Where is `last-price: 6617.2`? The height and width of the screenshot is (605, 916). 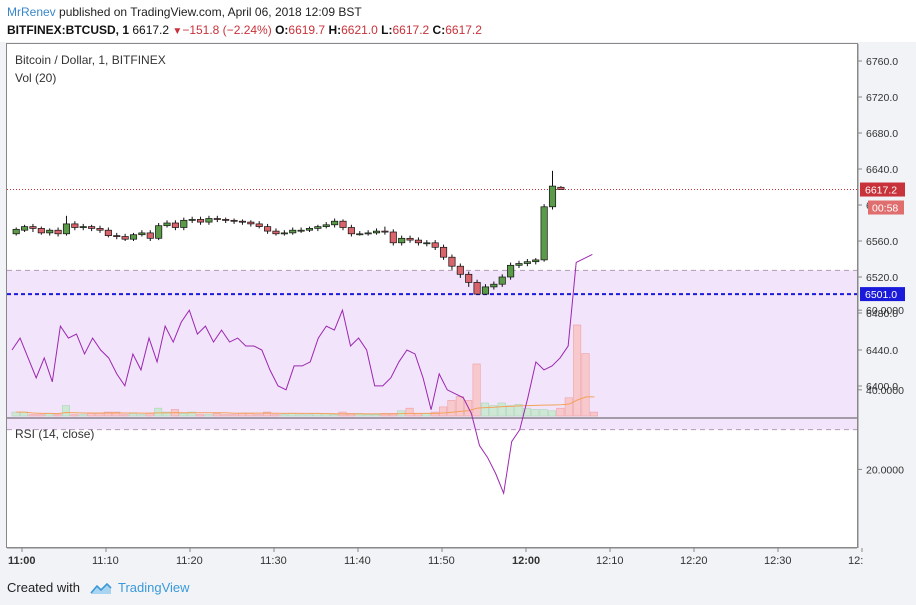 last-price: 6617.2 is located at coordinates (151, 30).